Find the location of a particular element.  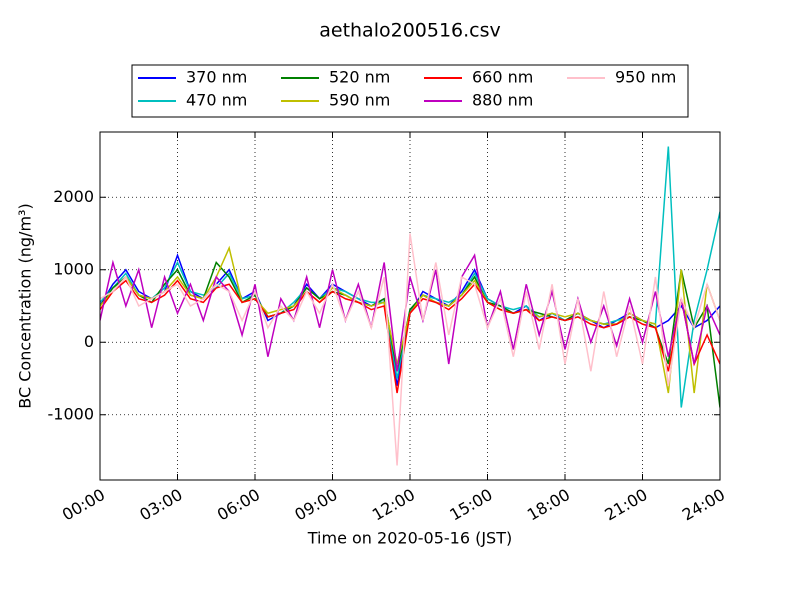

y-tick-label: 2000 is located at coordinates (73, 196).